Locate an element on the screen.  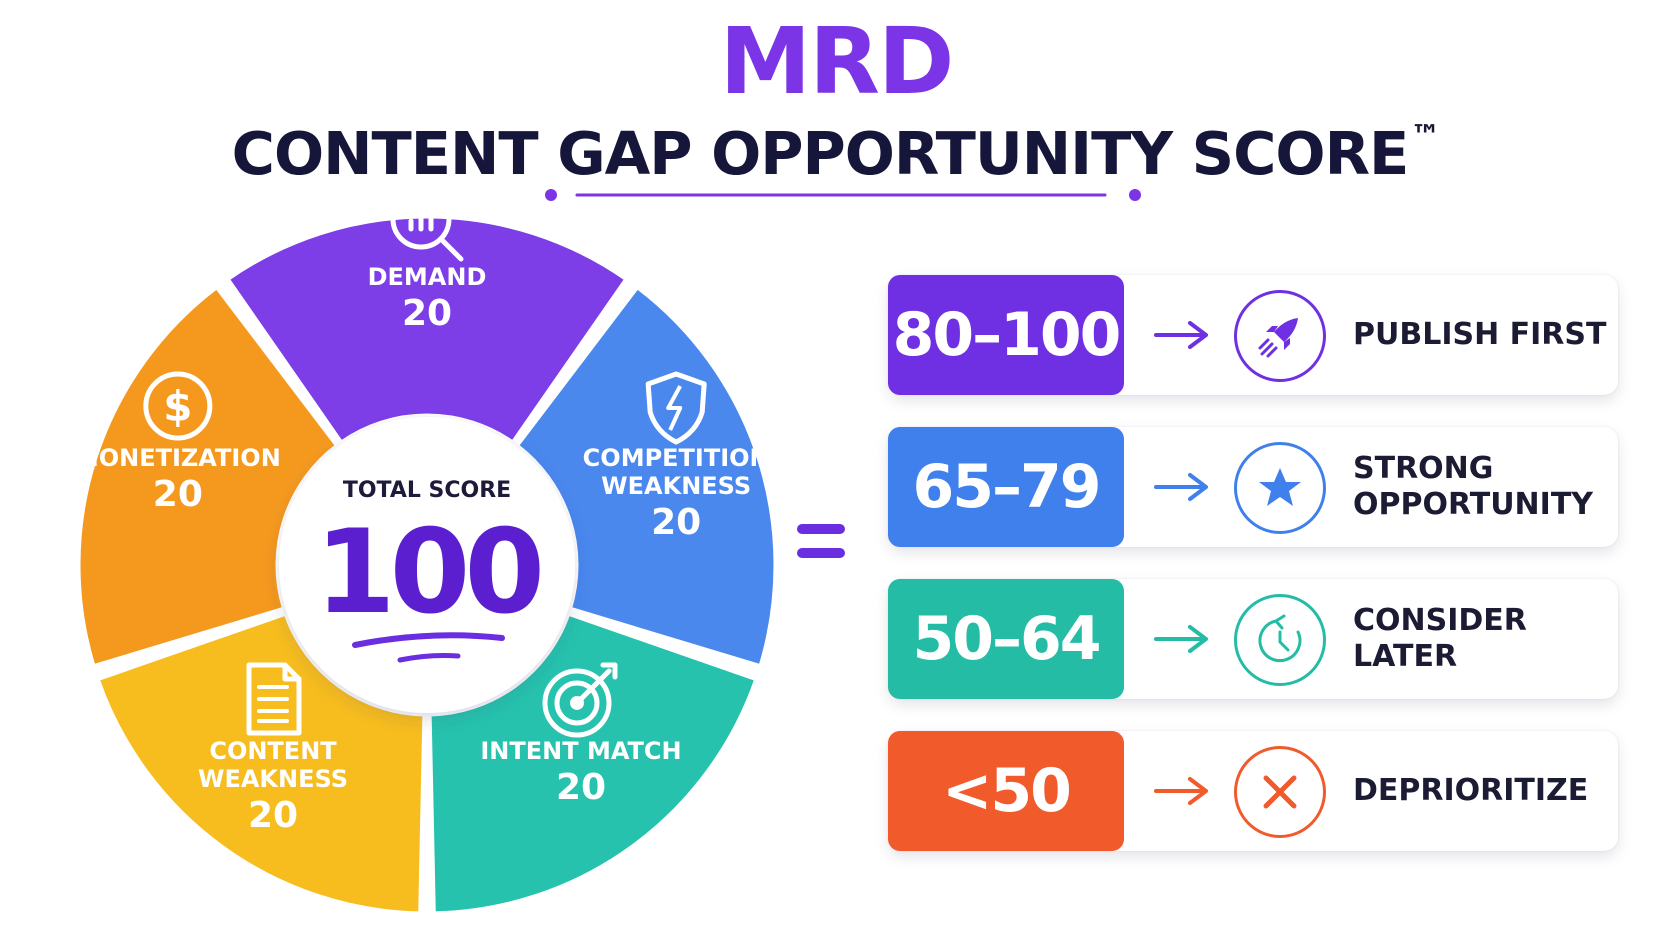
tier-row: 65–79 STRONG OPPORTUNITY is located at coordinates (1253, 487).